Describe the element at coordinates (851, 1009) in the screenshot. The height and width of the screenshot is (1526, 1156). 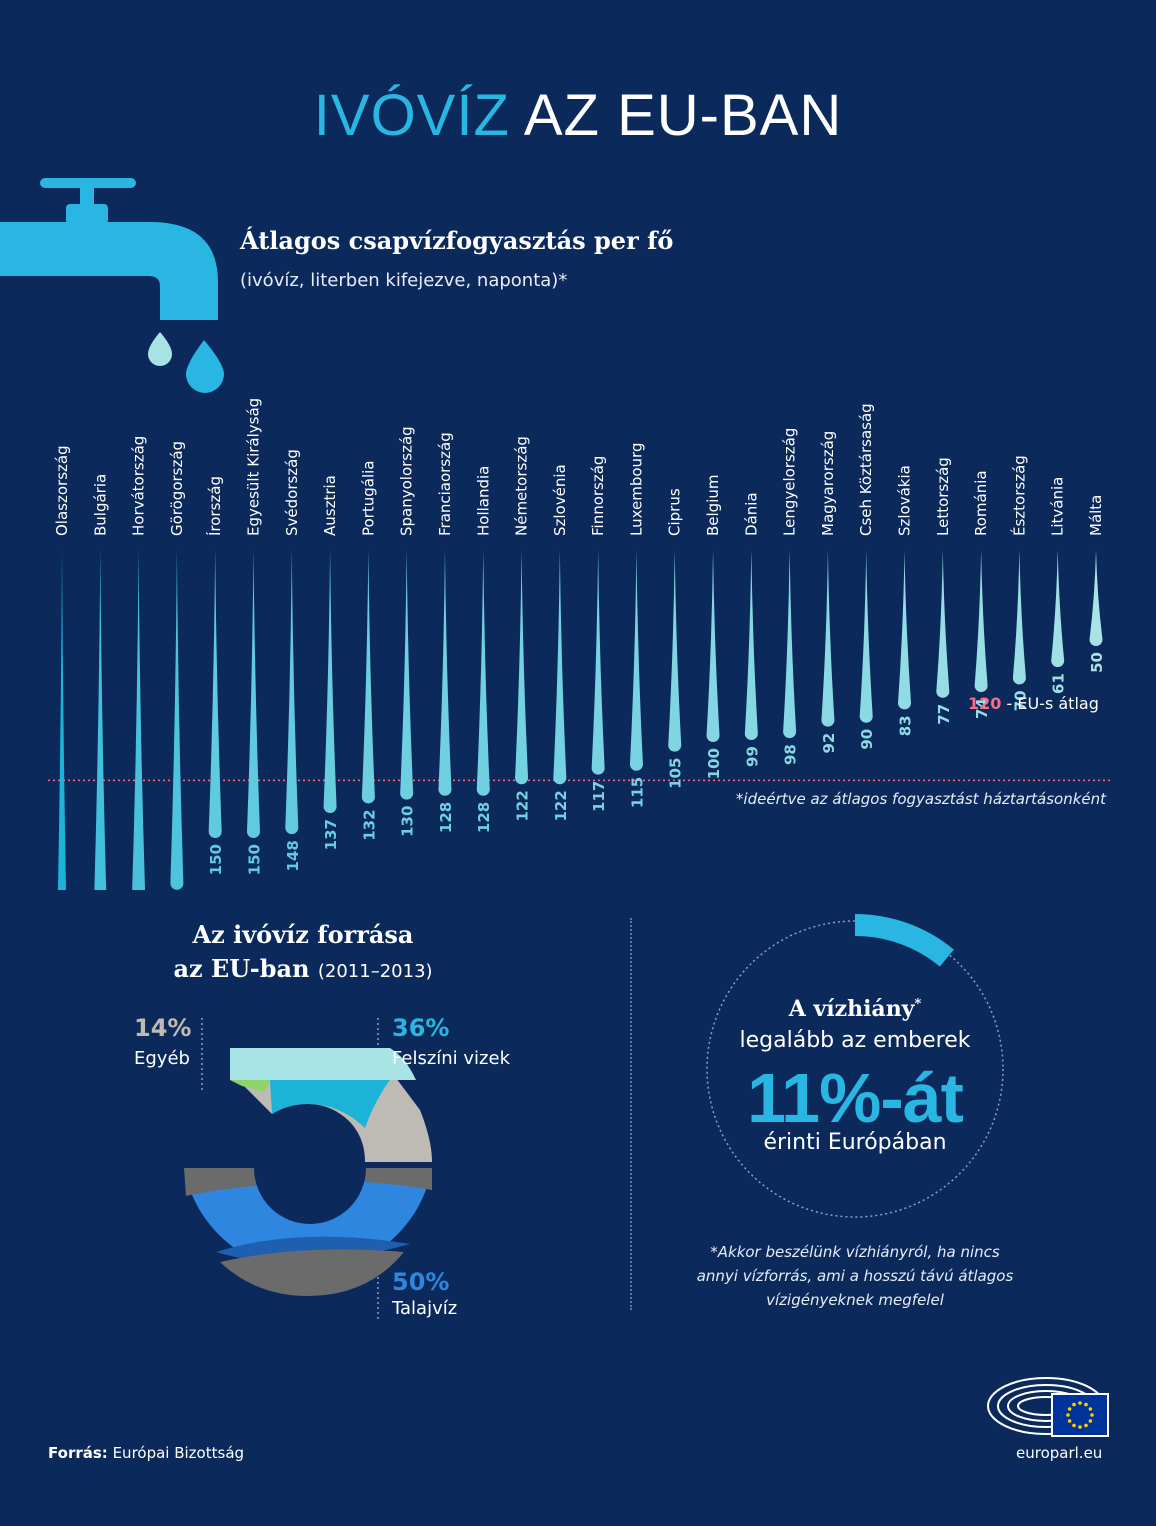
I see `scarcity-line1-text: A vízhiány` at that location.